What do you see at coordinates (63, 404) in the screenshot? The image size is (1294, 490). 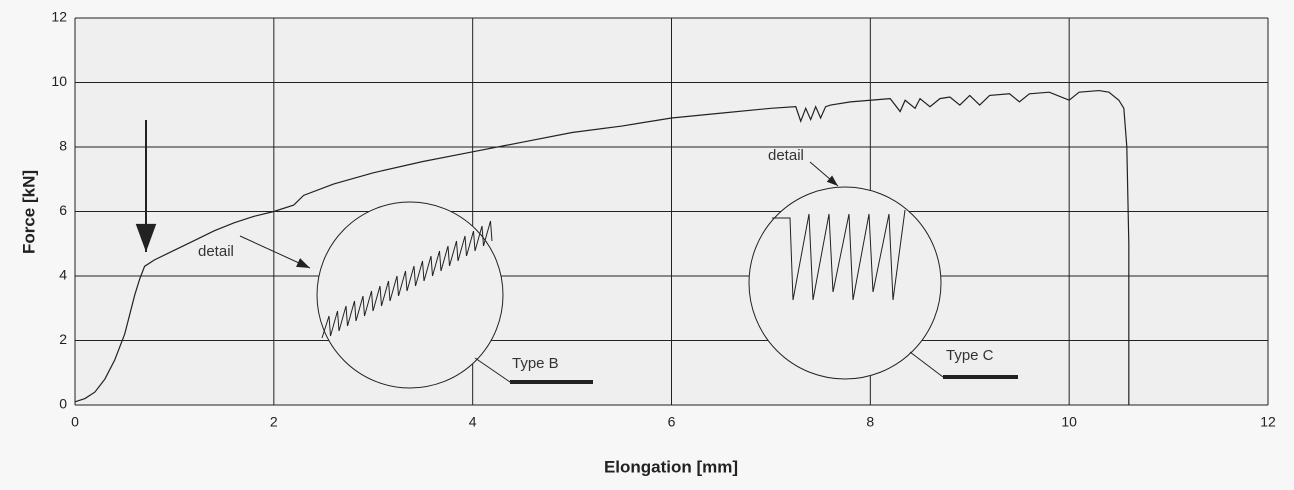 I see `y-tick-label: 0` at bounding box center [63, 404].